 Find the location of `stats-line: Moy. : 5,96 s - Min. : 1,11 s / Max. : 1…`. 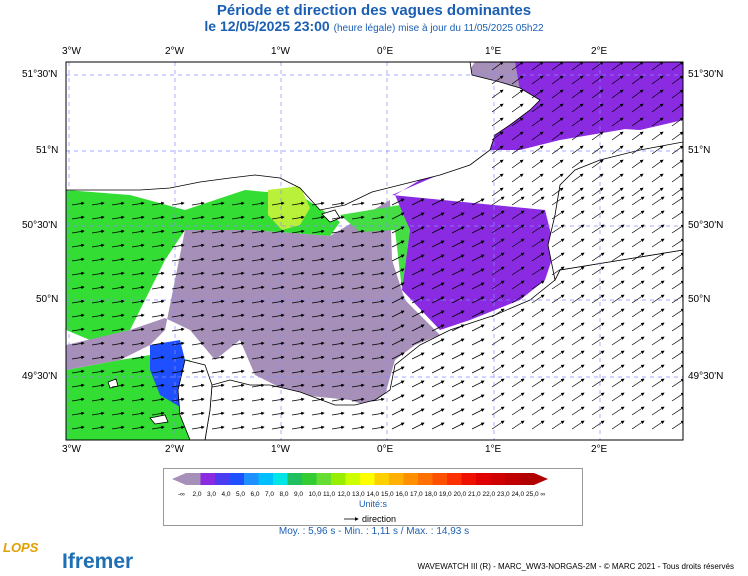

stats-line: Moy. : 5,96 s - Min. : 1,11 s / Max. : 1… is located at coordinates (374, 531).